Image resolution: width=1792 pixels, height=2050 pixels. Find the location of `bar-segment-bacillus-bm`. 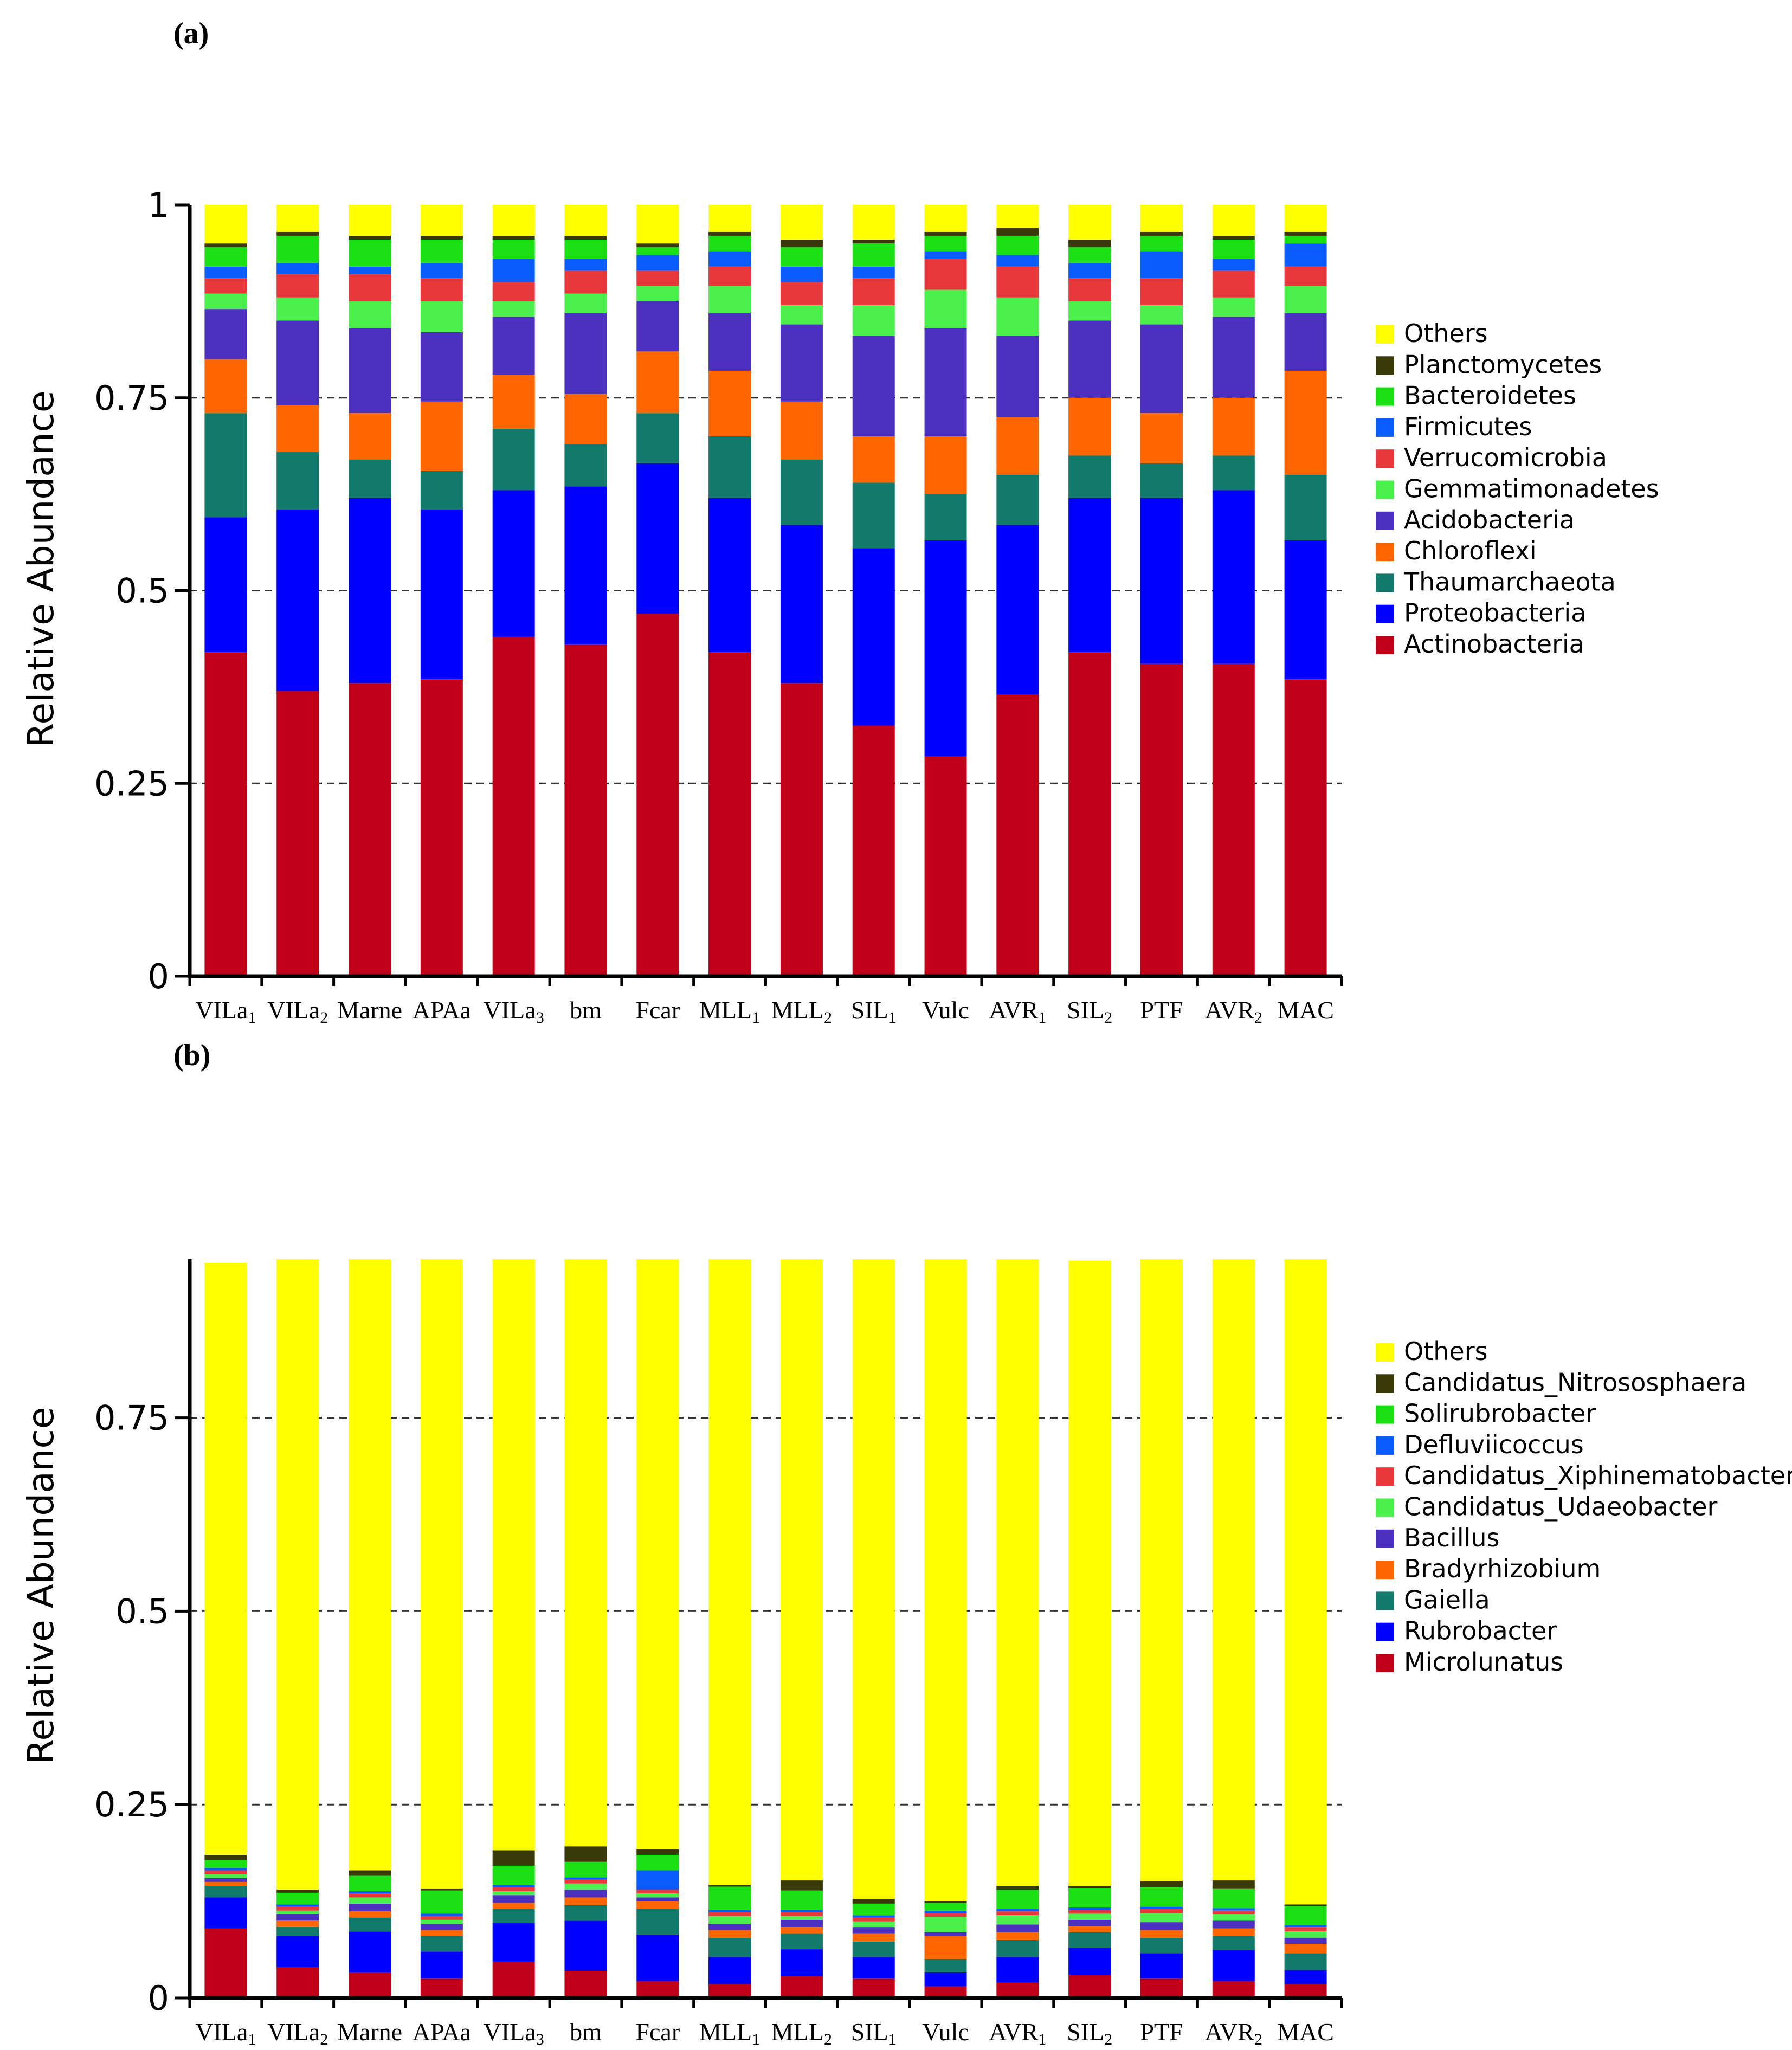

bar-segment-bacillus-bm is located at coordinates (585, 1894).